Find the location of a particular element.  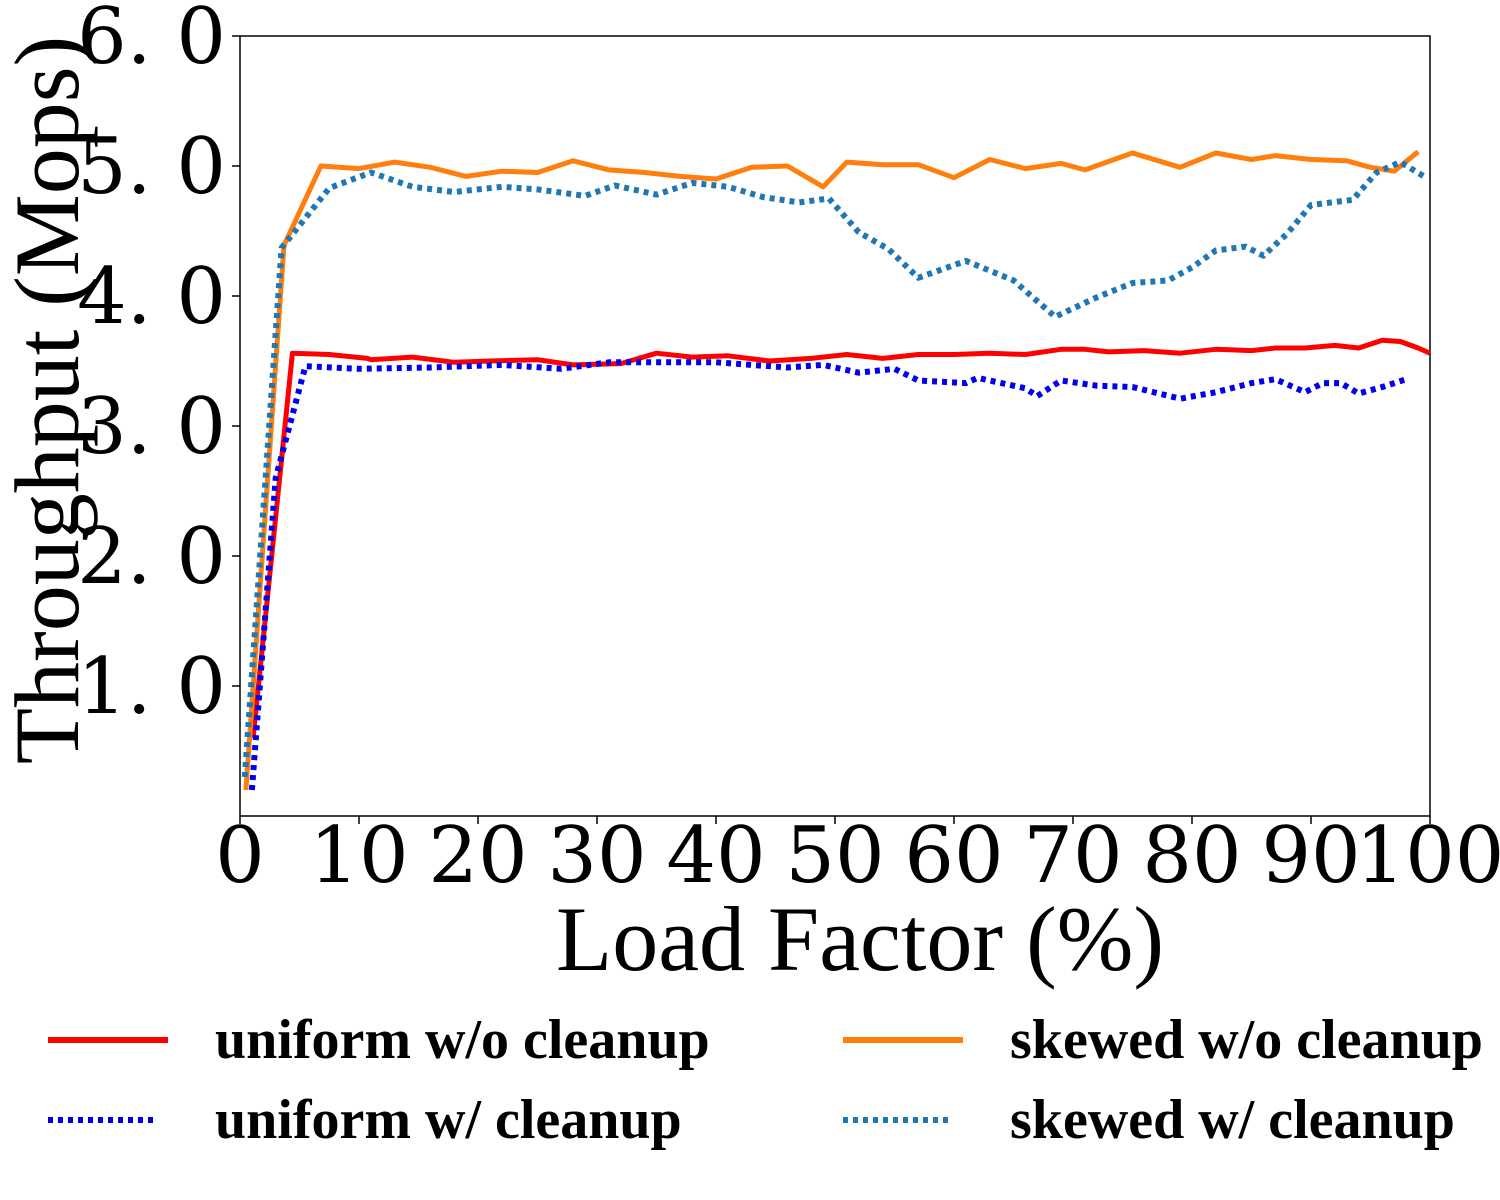

x-tick-label: 80 is located at coordinates (1191, 856).